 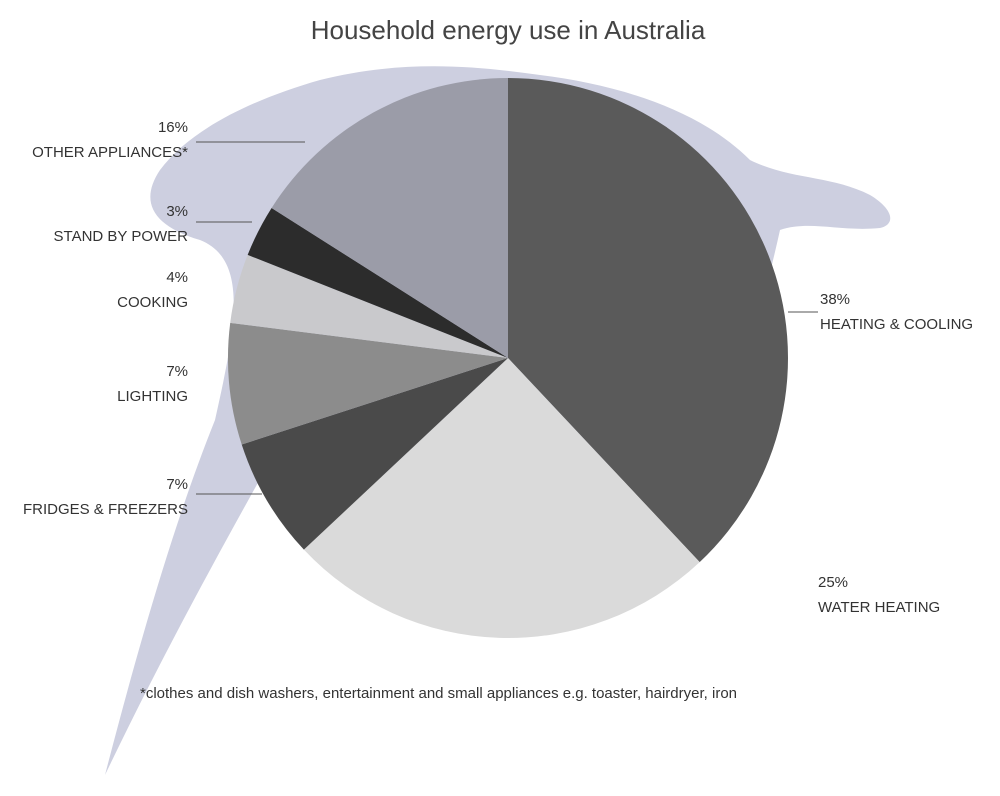 What do you see at coordinates (110, 152) in the screenshot?
I see `category-label: OTHER APPLIANCES*` at bounding box center [110, 152].